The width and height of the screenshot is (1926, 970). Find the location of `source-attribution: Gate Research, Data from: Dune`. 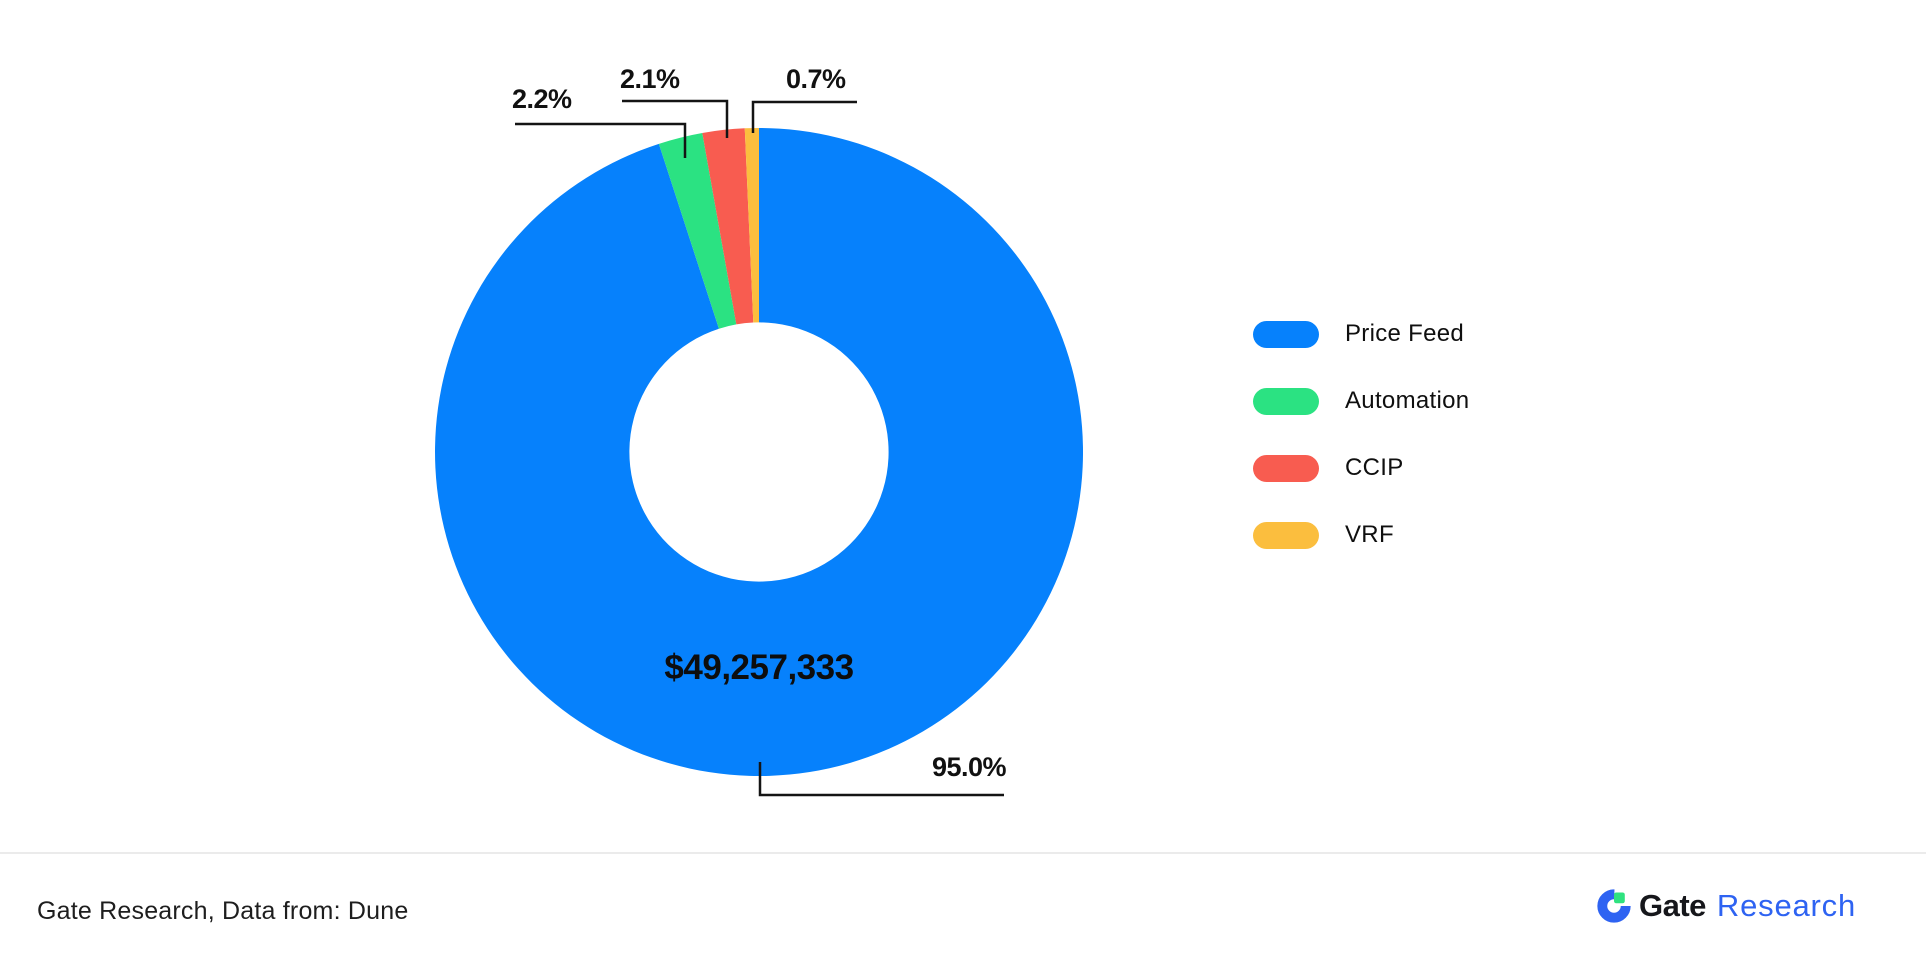

source-attribution: Gate Research, Data from: Dune is located at coordinates (223, 911).